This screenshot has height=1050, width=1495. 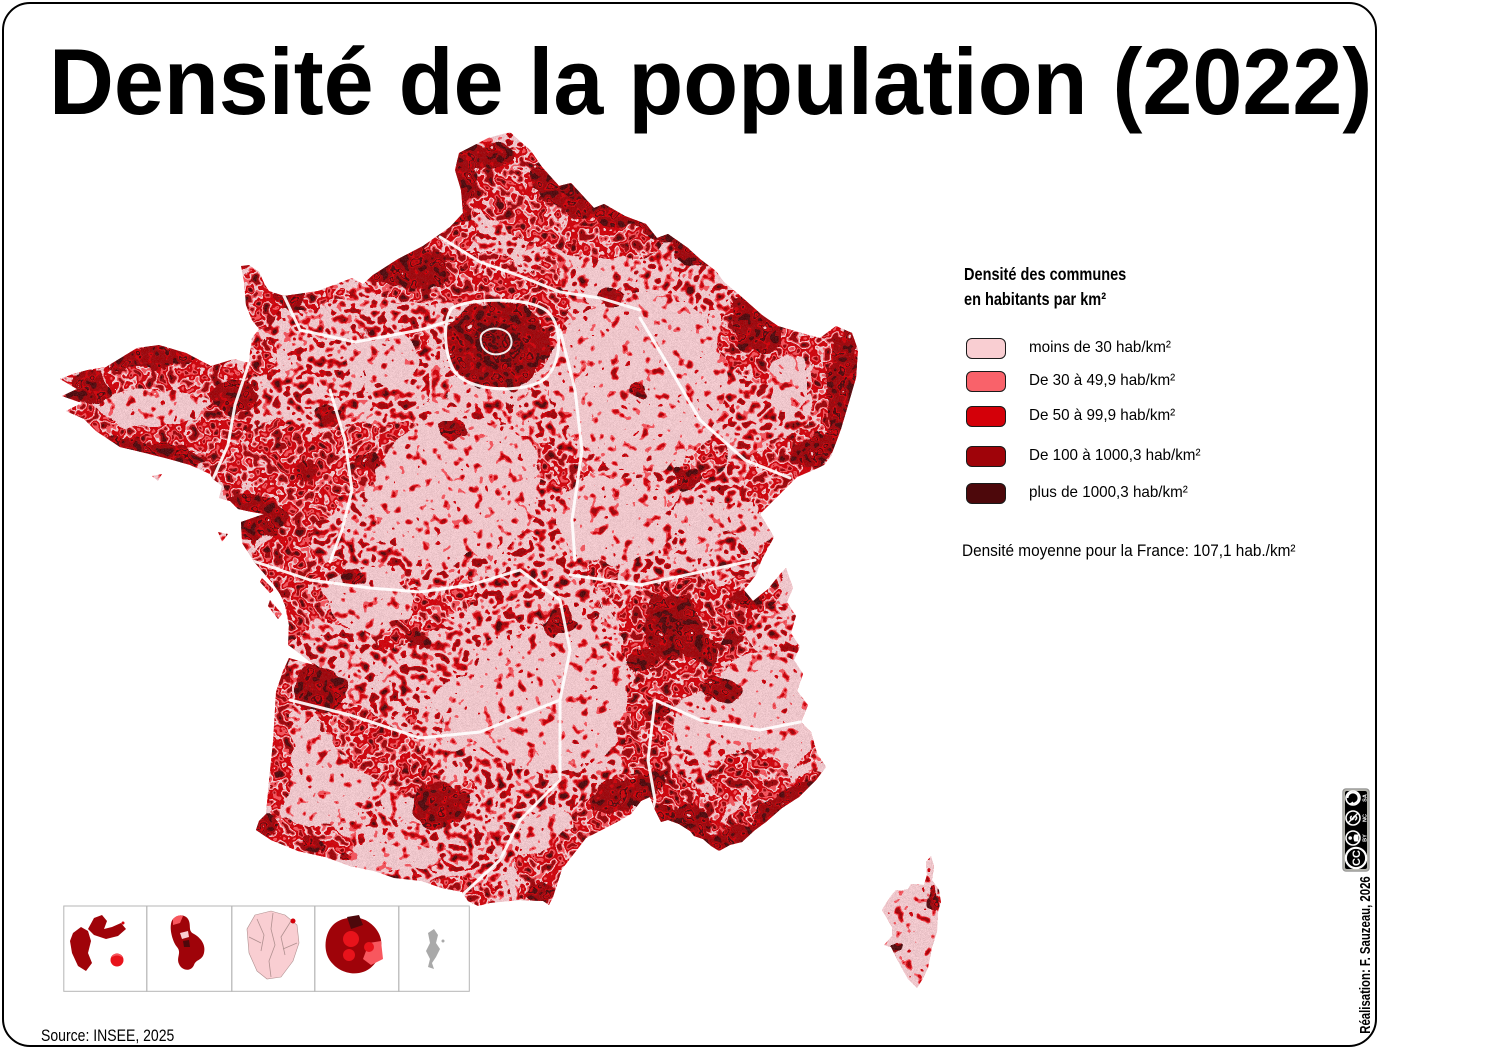 I want to click on svg-text: NC, so click(x=1366, y=818).